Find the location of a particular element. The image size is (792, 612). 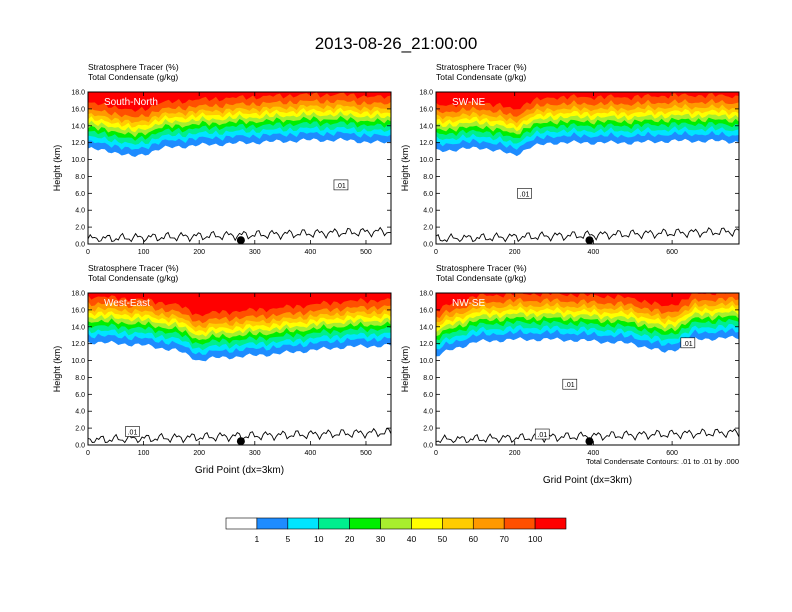

colorbar-label: 60 is located at coordinates (474, 539).